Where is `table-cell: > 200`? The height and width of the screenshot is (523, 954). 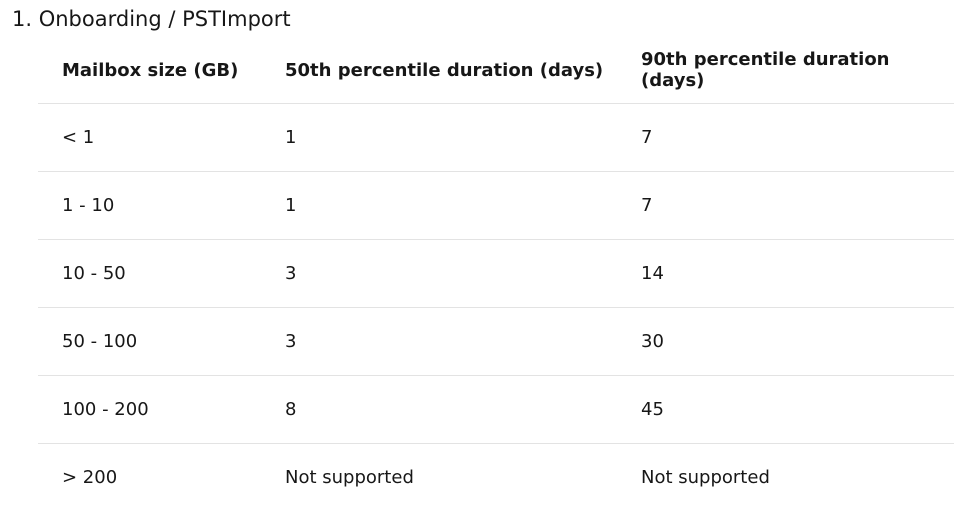 table-cell: > 200 is located at coordinates (149, 477).